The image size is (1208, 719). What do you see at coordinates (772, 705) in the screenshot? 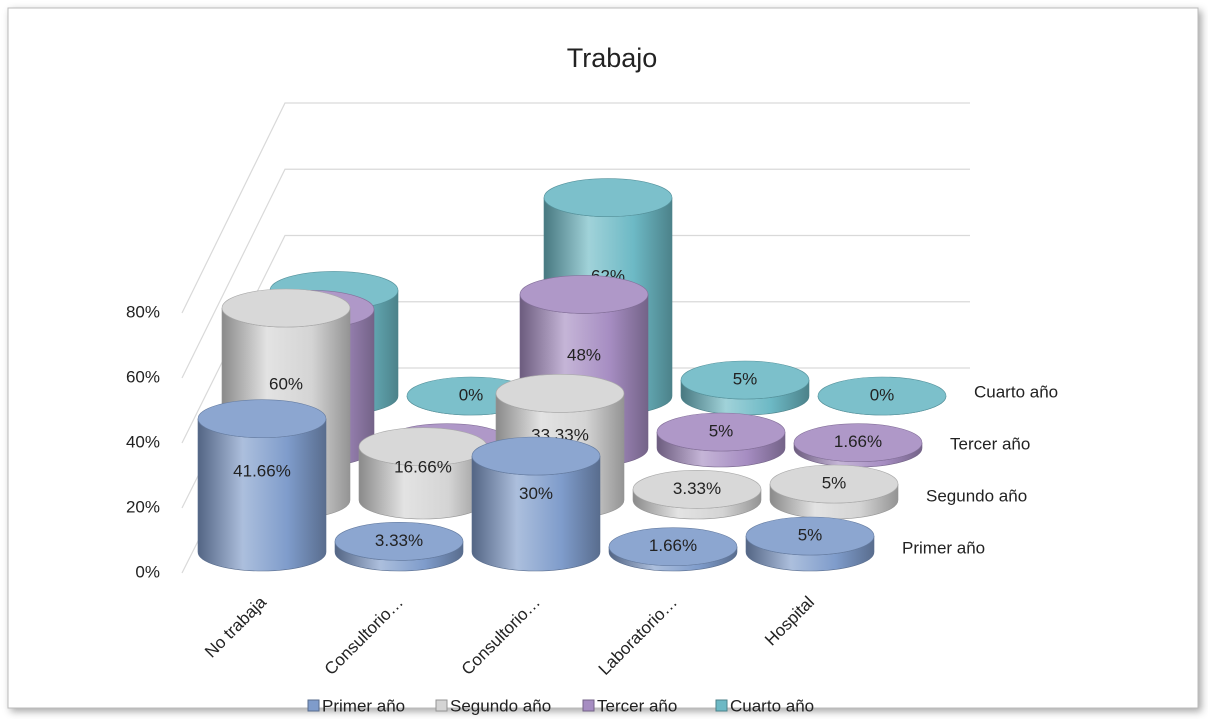
I see `legend-label: Cuarto año` at bounding box center [772, 705].